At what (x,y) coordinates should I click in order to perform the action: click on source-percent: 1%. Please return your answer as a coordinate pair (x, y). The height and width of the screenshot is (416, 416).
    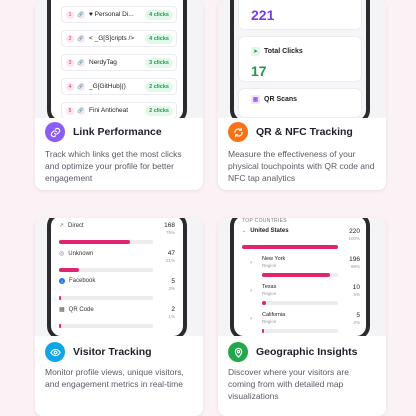
    Looking at the image, I should click on (171, 316).